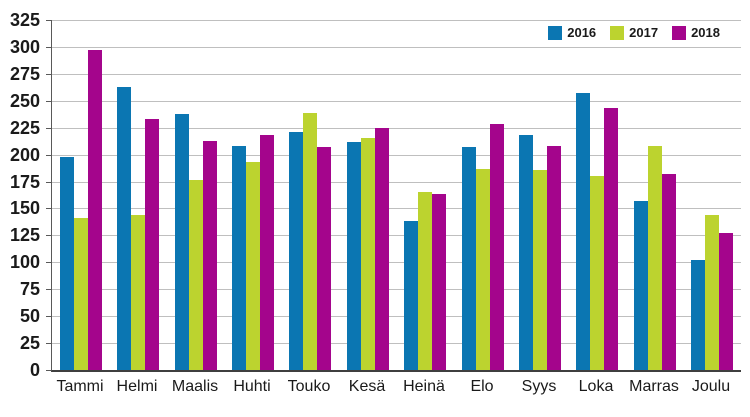 The width and height of the screenshot is (750, 417). I want to click on y-tick-label: 25, so click(29, 343).